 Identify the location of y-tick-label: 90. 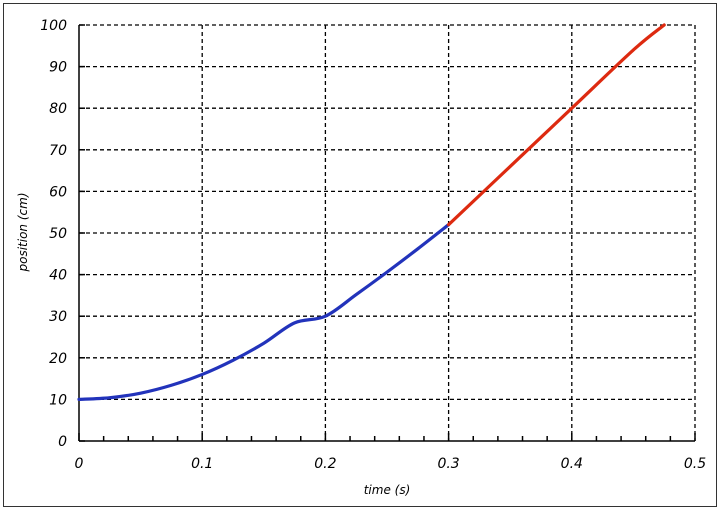
(58, 68).